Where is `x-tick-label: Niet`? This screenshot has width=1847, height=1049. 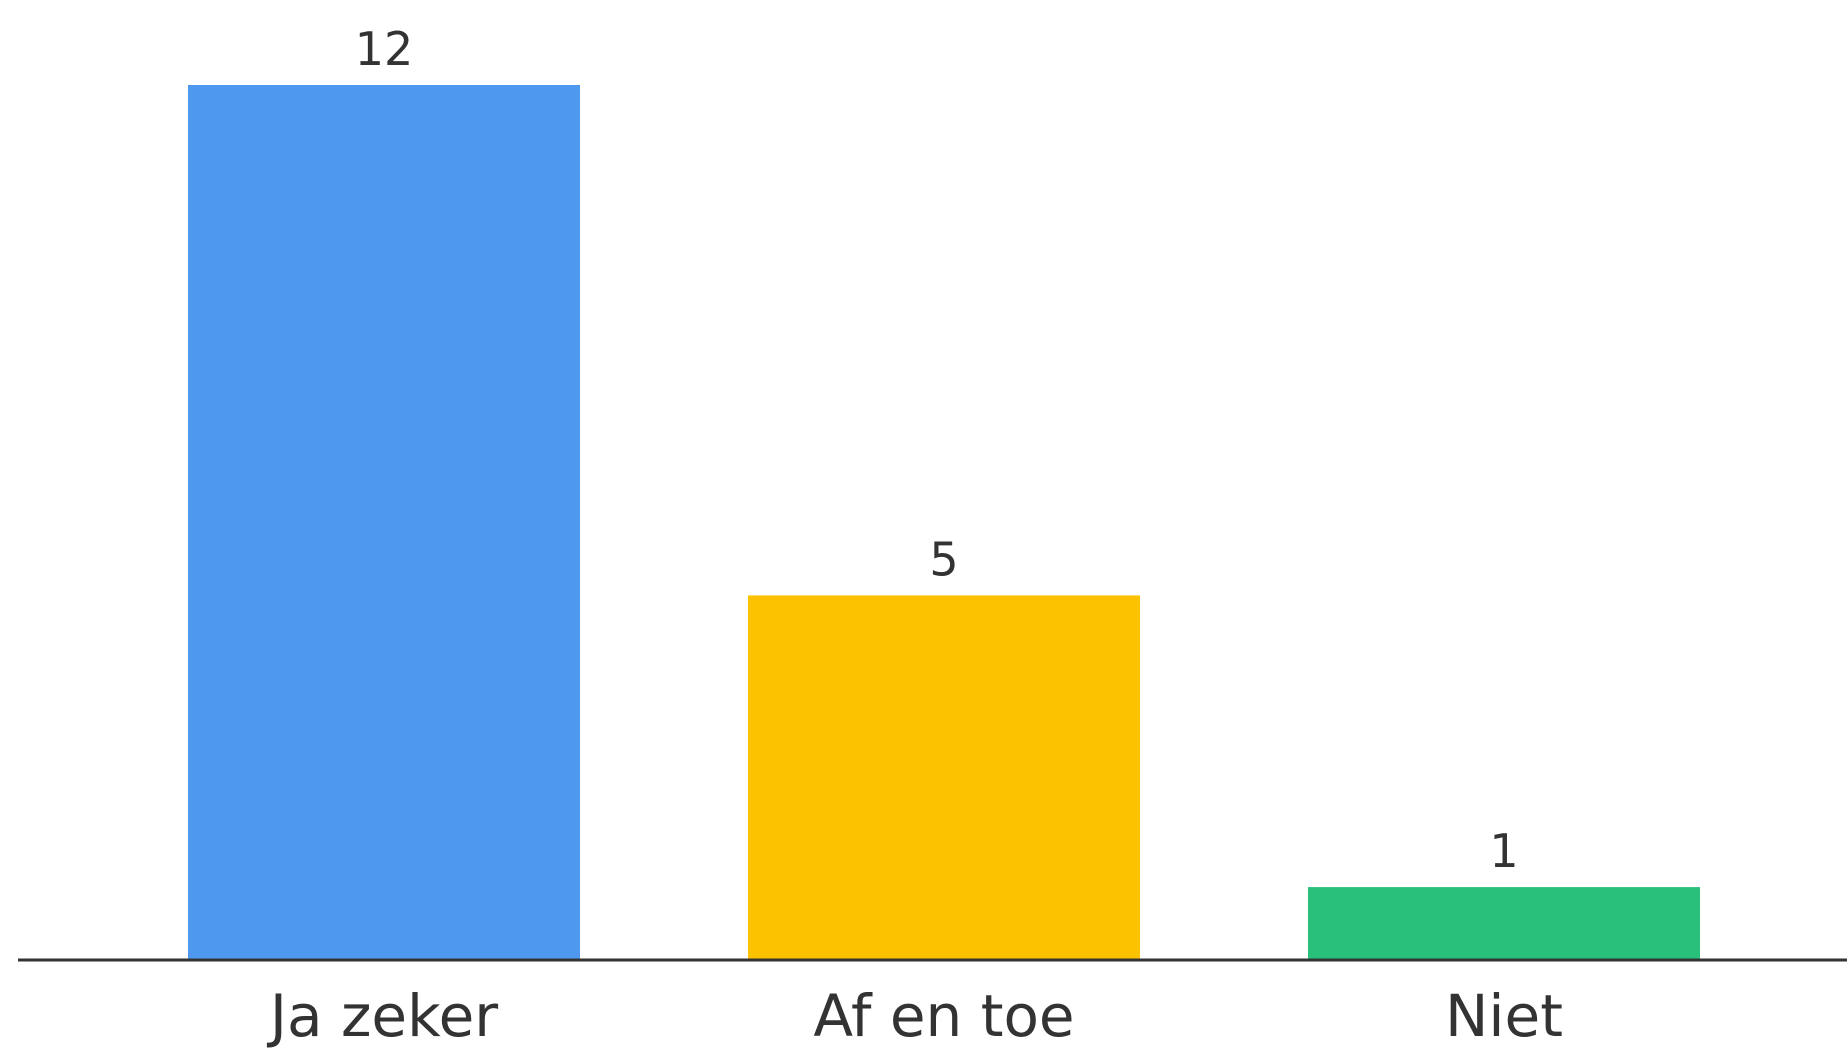 x-tick-label: Niet is located at coordinates (1504, 1015).